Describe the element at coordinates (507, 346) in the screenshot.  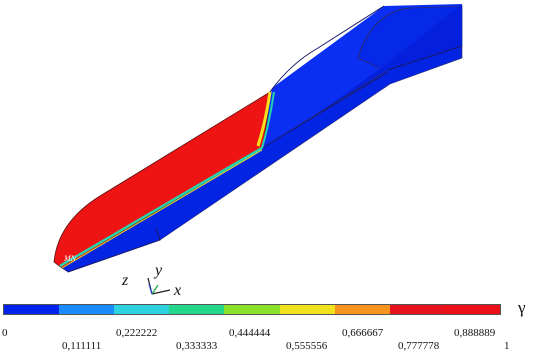
I see `tick-lower-4: 1` at that location.